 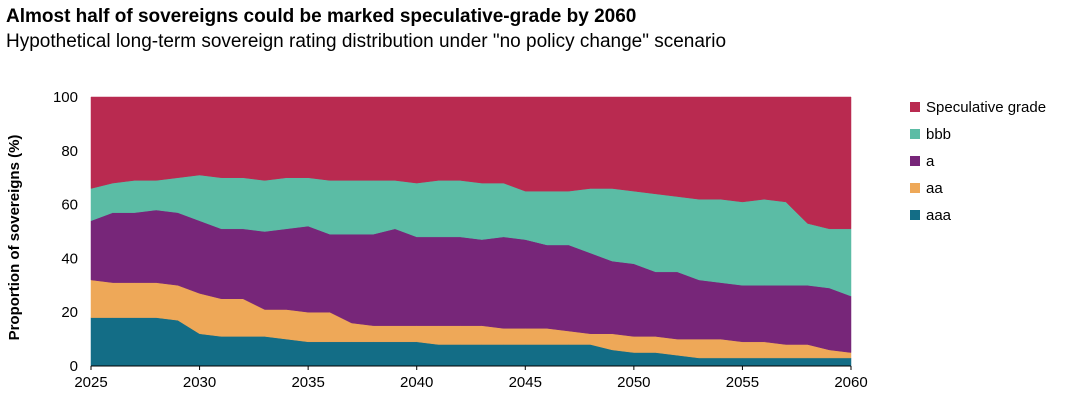 I want to click on y-tick-label: 60, so click(x=69, y=205).